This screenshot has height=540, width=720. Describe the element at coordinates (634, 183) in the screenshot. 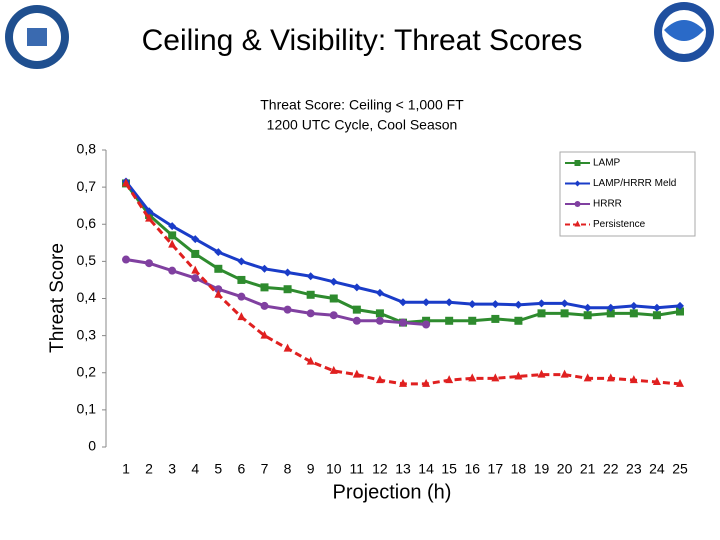

I see `legend-label: LAMP/HRRR Meld` at that location.